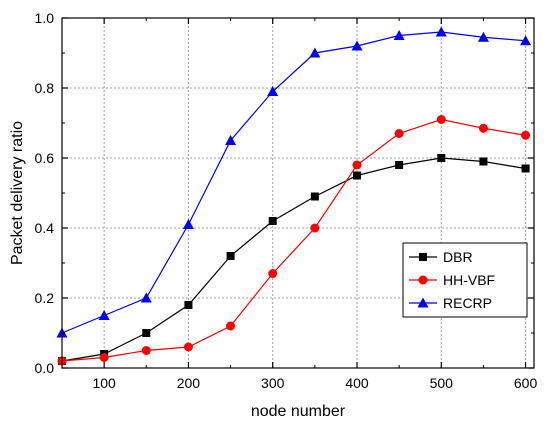  What do you see at coordinates (526, 383) in the screenshot?
I see `x-tick-label: 600` at bounding box center [526, 383].